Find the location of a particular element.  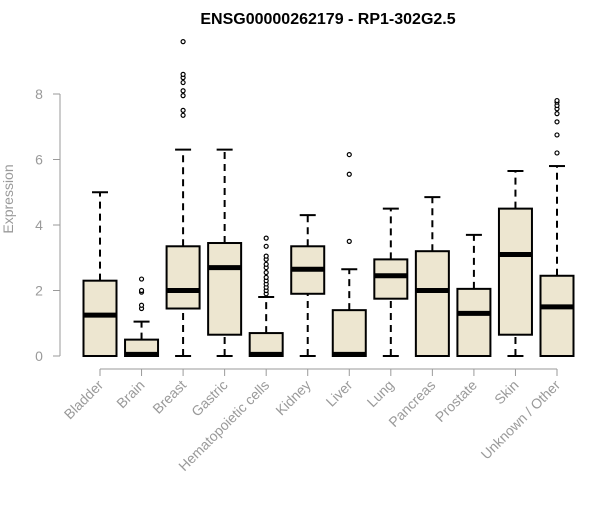

x-tick-label: Bladder is located at coordinates (84, 400).